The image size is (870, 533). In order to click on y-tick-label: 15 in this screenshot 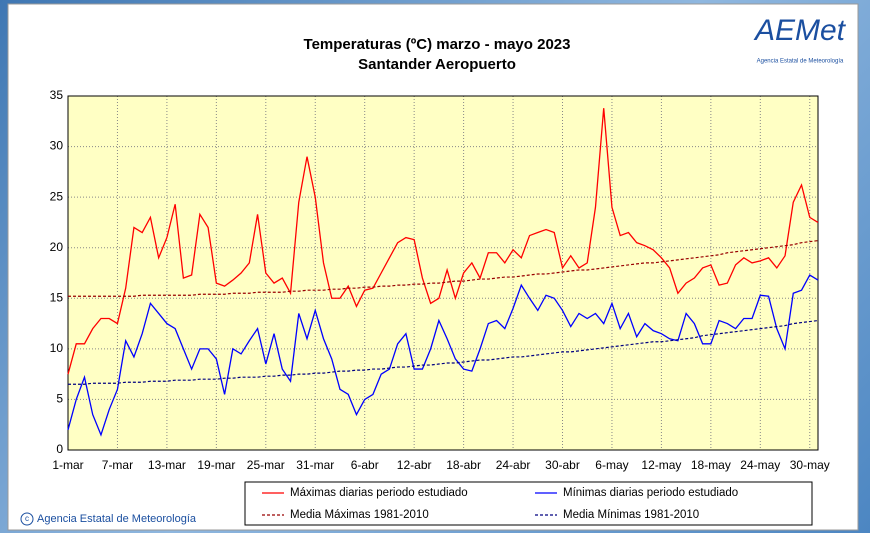, I will do `click(57, 297)`.